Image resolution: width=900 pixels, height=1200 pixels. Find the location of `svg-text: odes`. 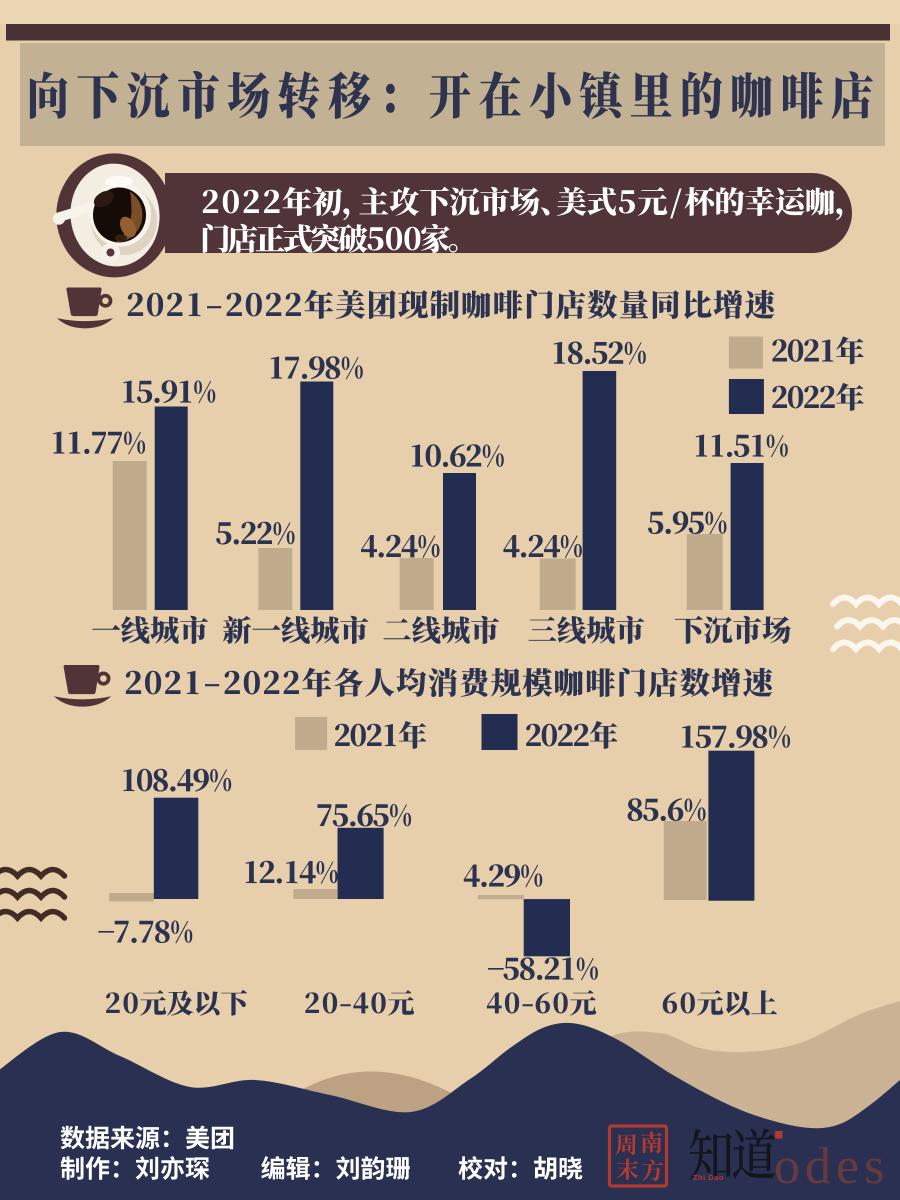

svg-text: odes is located at coordinates (831, 1166).